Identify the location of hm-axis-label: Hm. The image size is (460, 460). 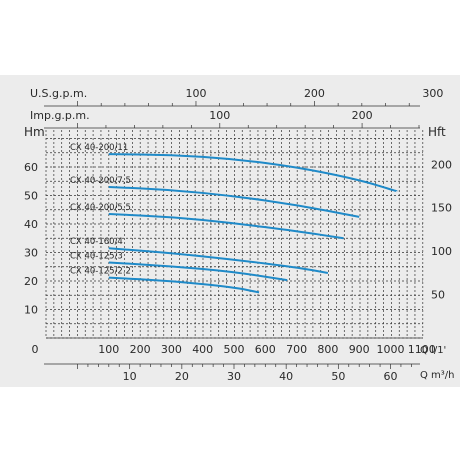
(34, 132).